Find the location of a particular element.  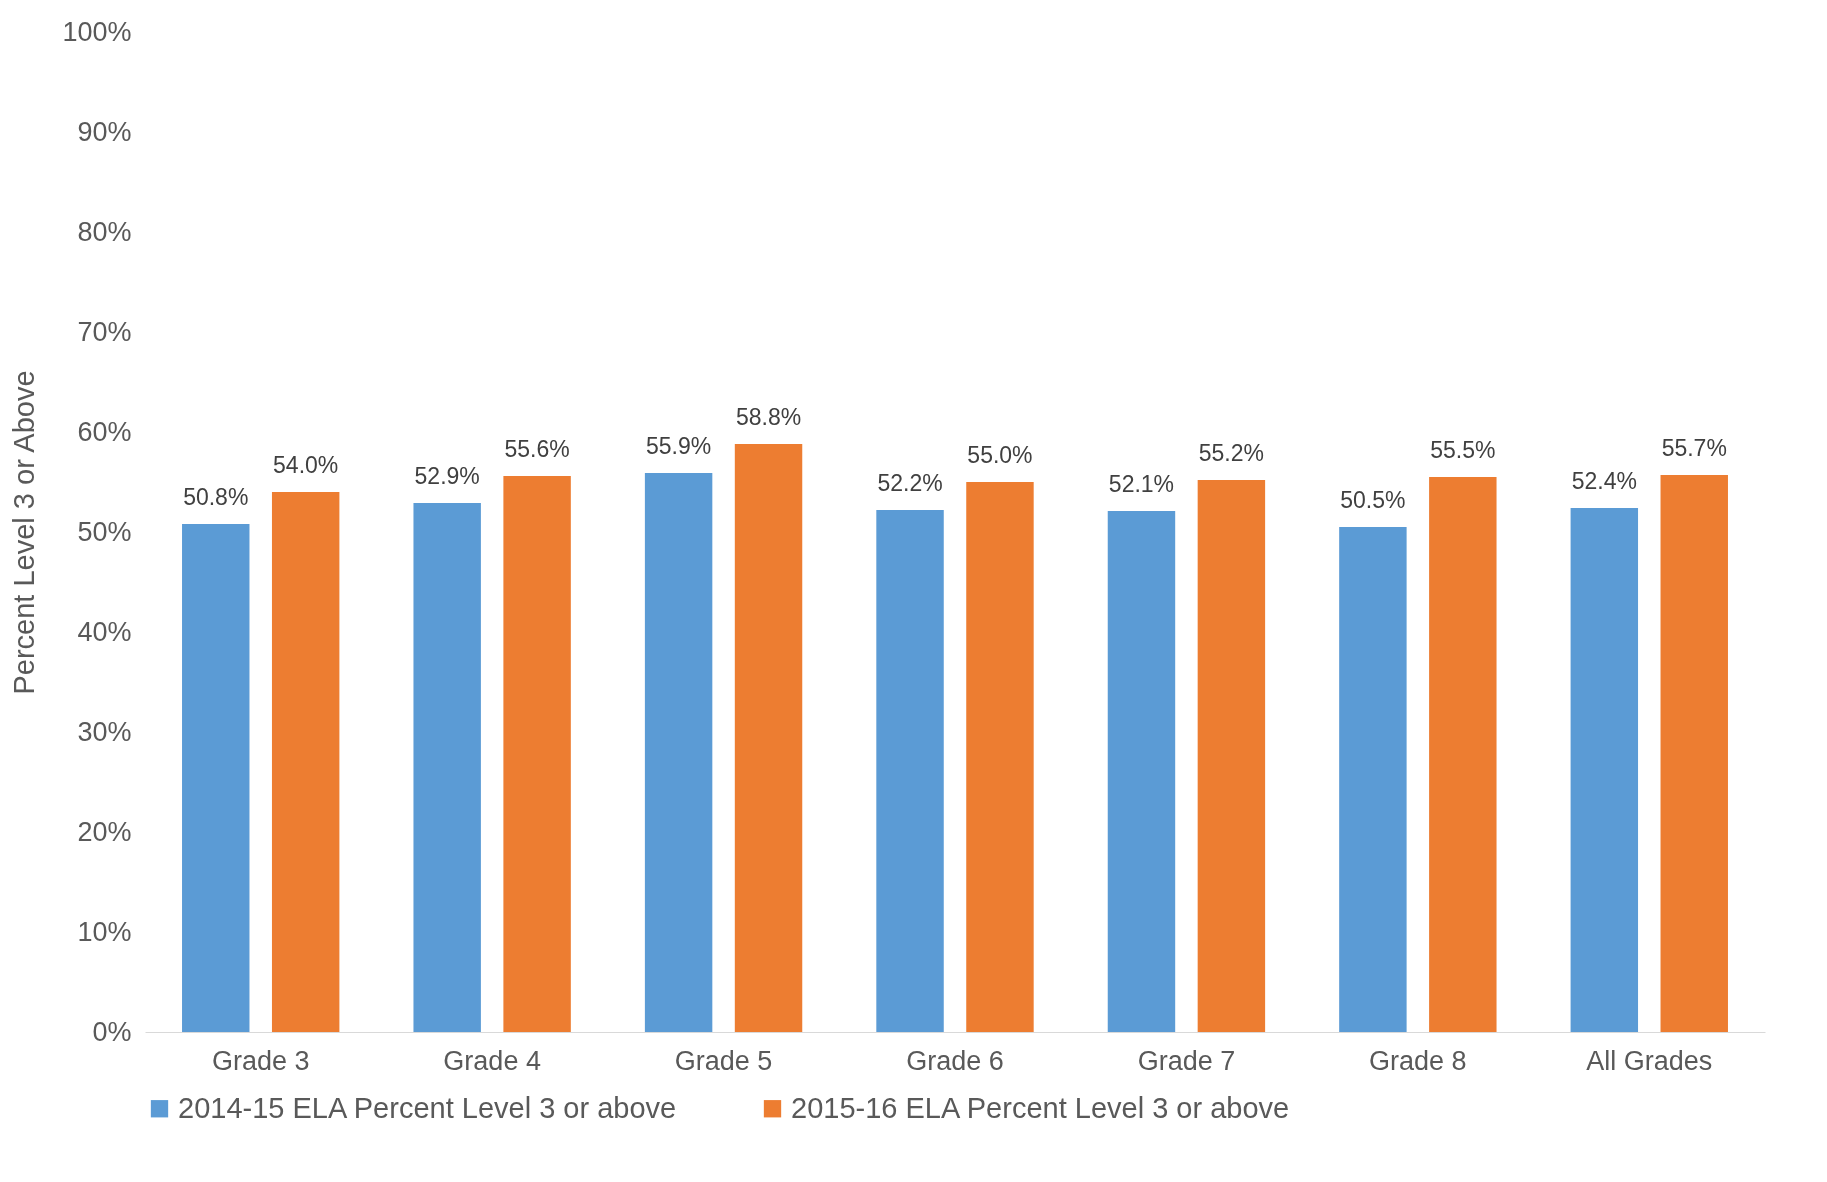

y-tick-label: 20% is located at coordinates (104, 831).